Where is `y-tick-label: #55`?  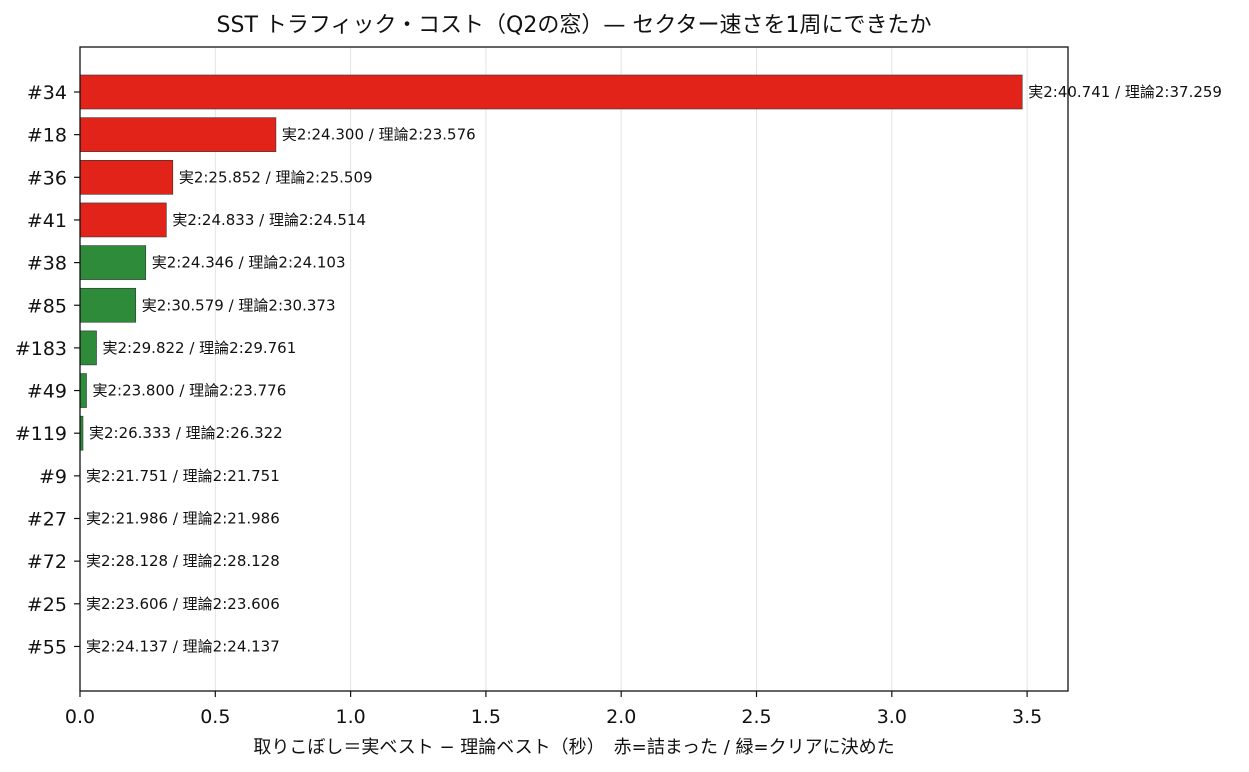
y-tick-label: #55 is located at coordinates (47, 647).